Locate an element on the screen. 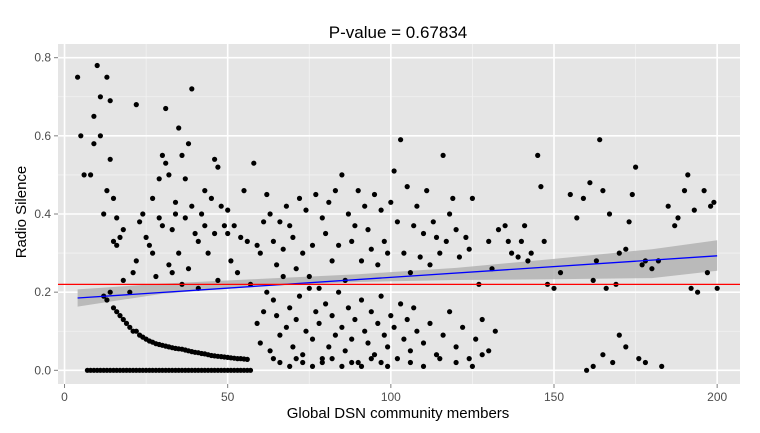 The image size is (760, 433). x-tick-label: 0 is located at coordinates (64, 397).